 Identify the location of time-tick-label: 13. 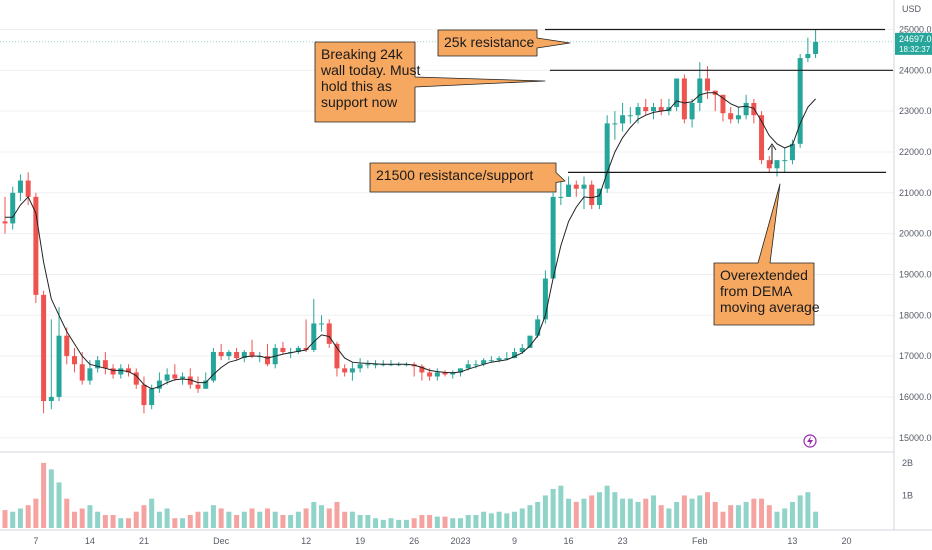
(792, 541).